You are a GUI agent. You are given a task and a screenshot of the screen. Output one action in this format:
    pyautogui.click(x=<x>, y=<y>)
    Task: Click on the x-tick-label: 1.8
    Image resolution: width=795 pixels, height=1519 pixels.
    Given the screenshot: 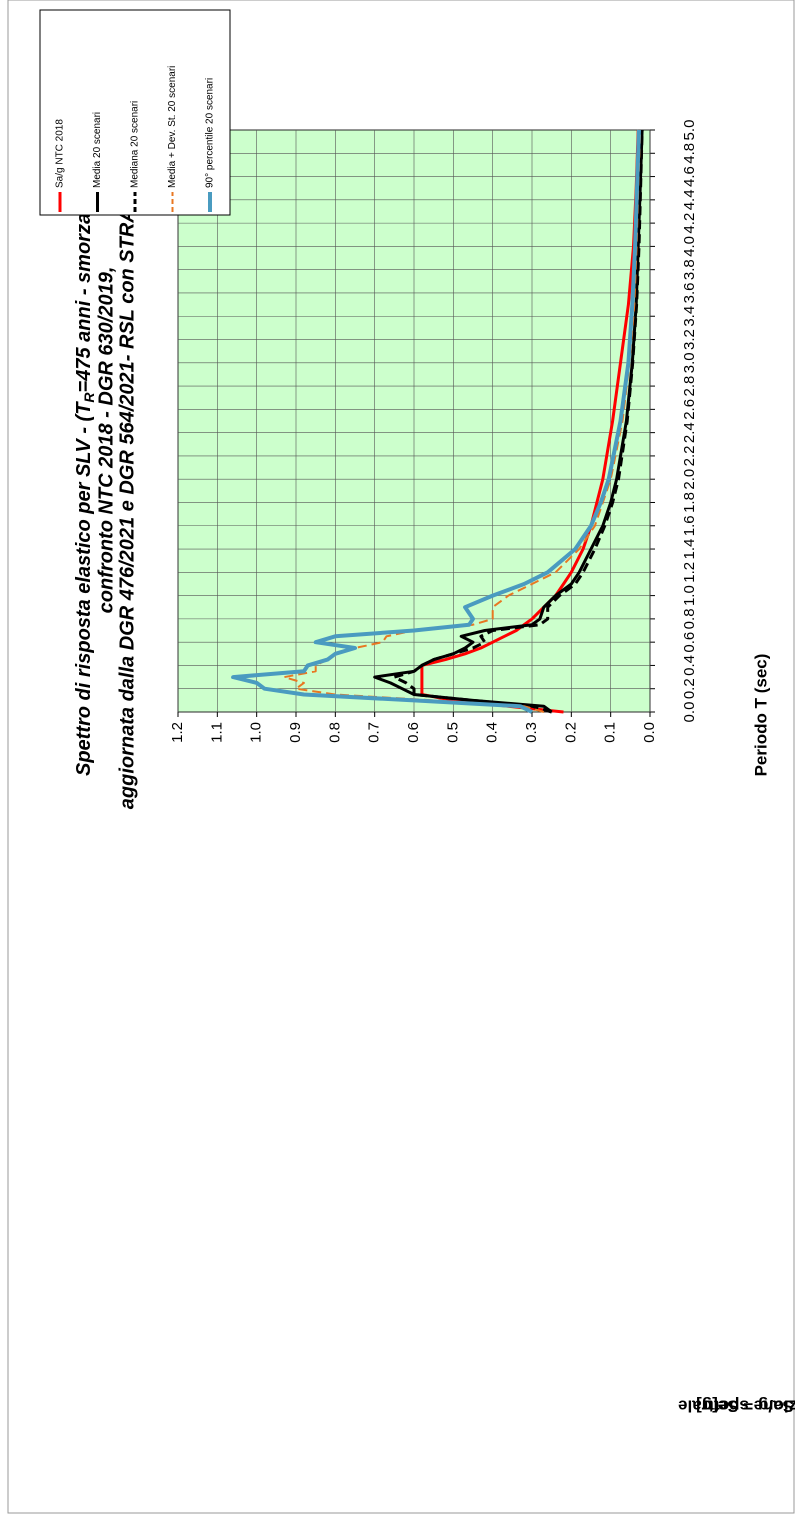 What is the action you would take?
    pyautogui.click(x=689, y=502)
    